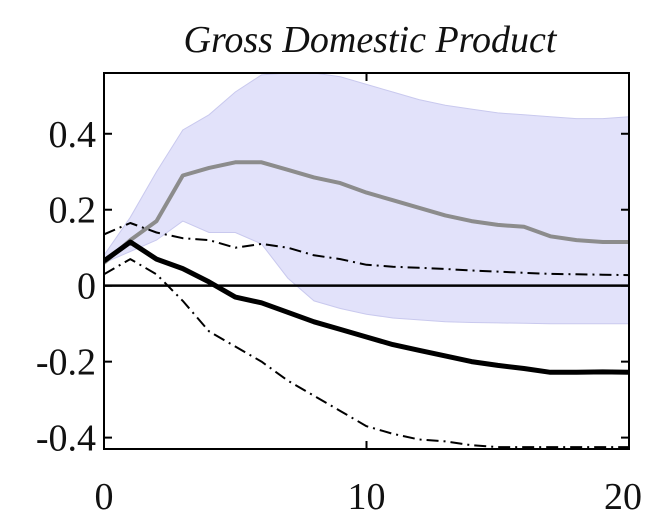 The width and height of the screenshot is (669, 528). I want to click on y-tick-label: -0.2, so click(66, 363).